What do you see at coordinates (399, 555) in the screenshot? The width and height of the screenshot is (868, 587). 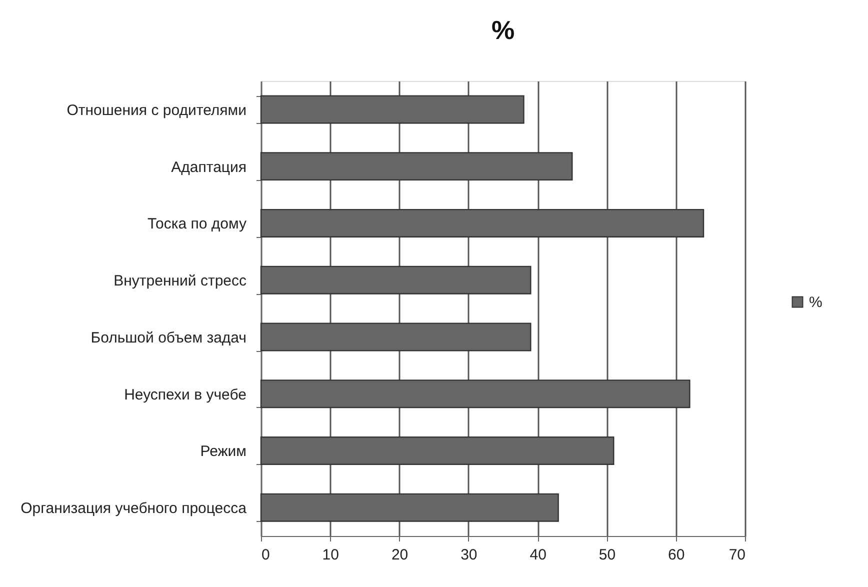 I see `x-tick-label: 20` at bounding box center [399, 555].